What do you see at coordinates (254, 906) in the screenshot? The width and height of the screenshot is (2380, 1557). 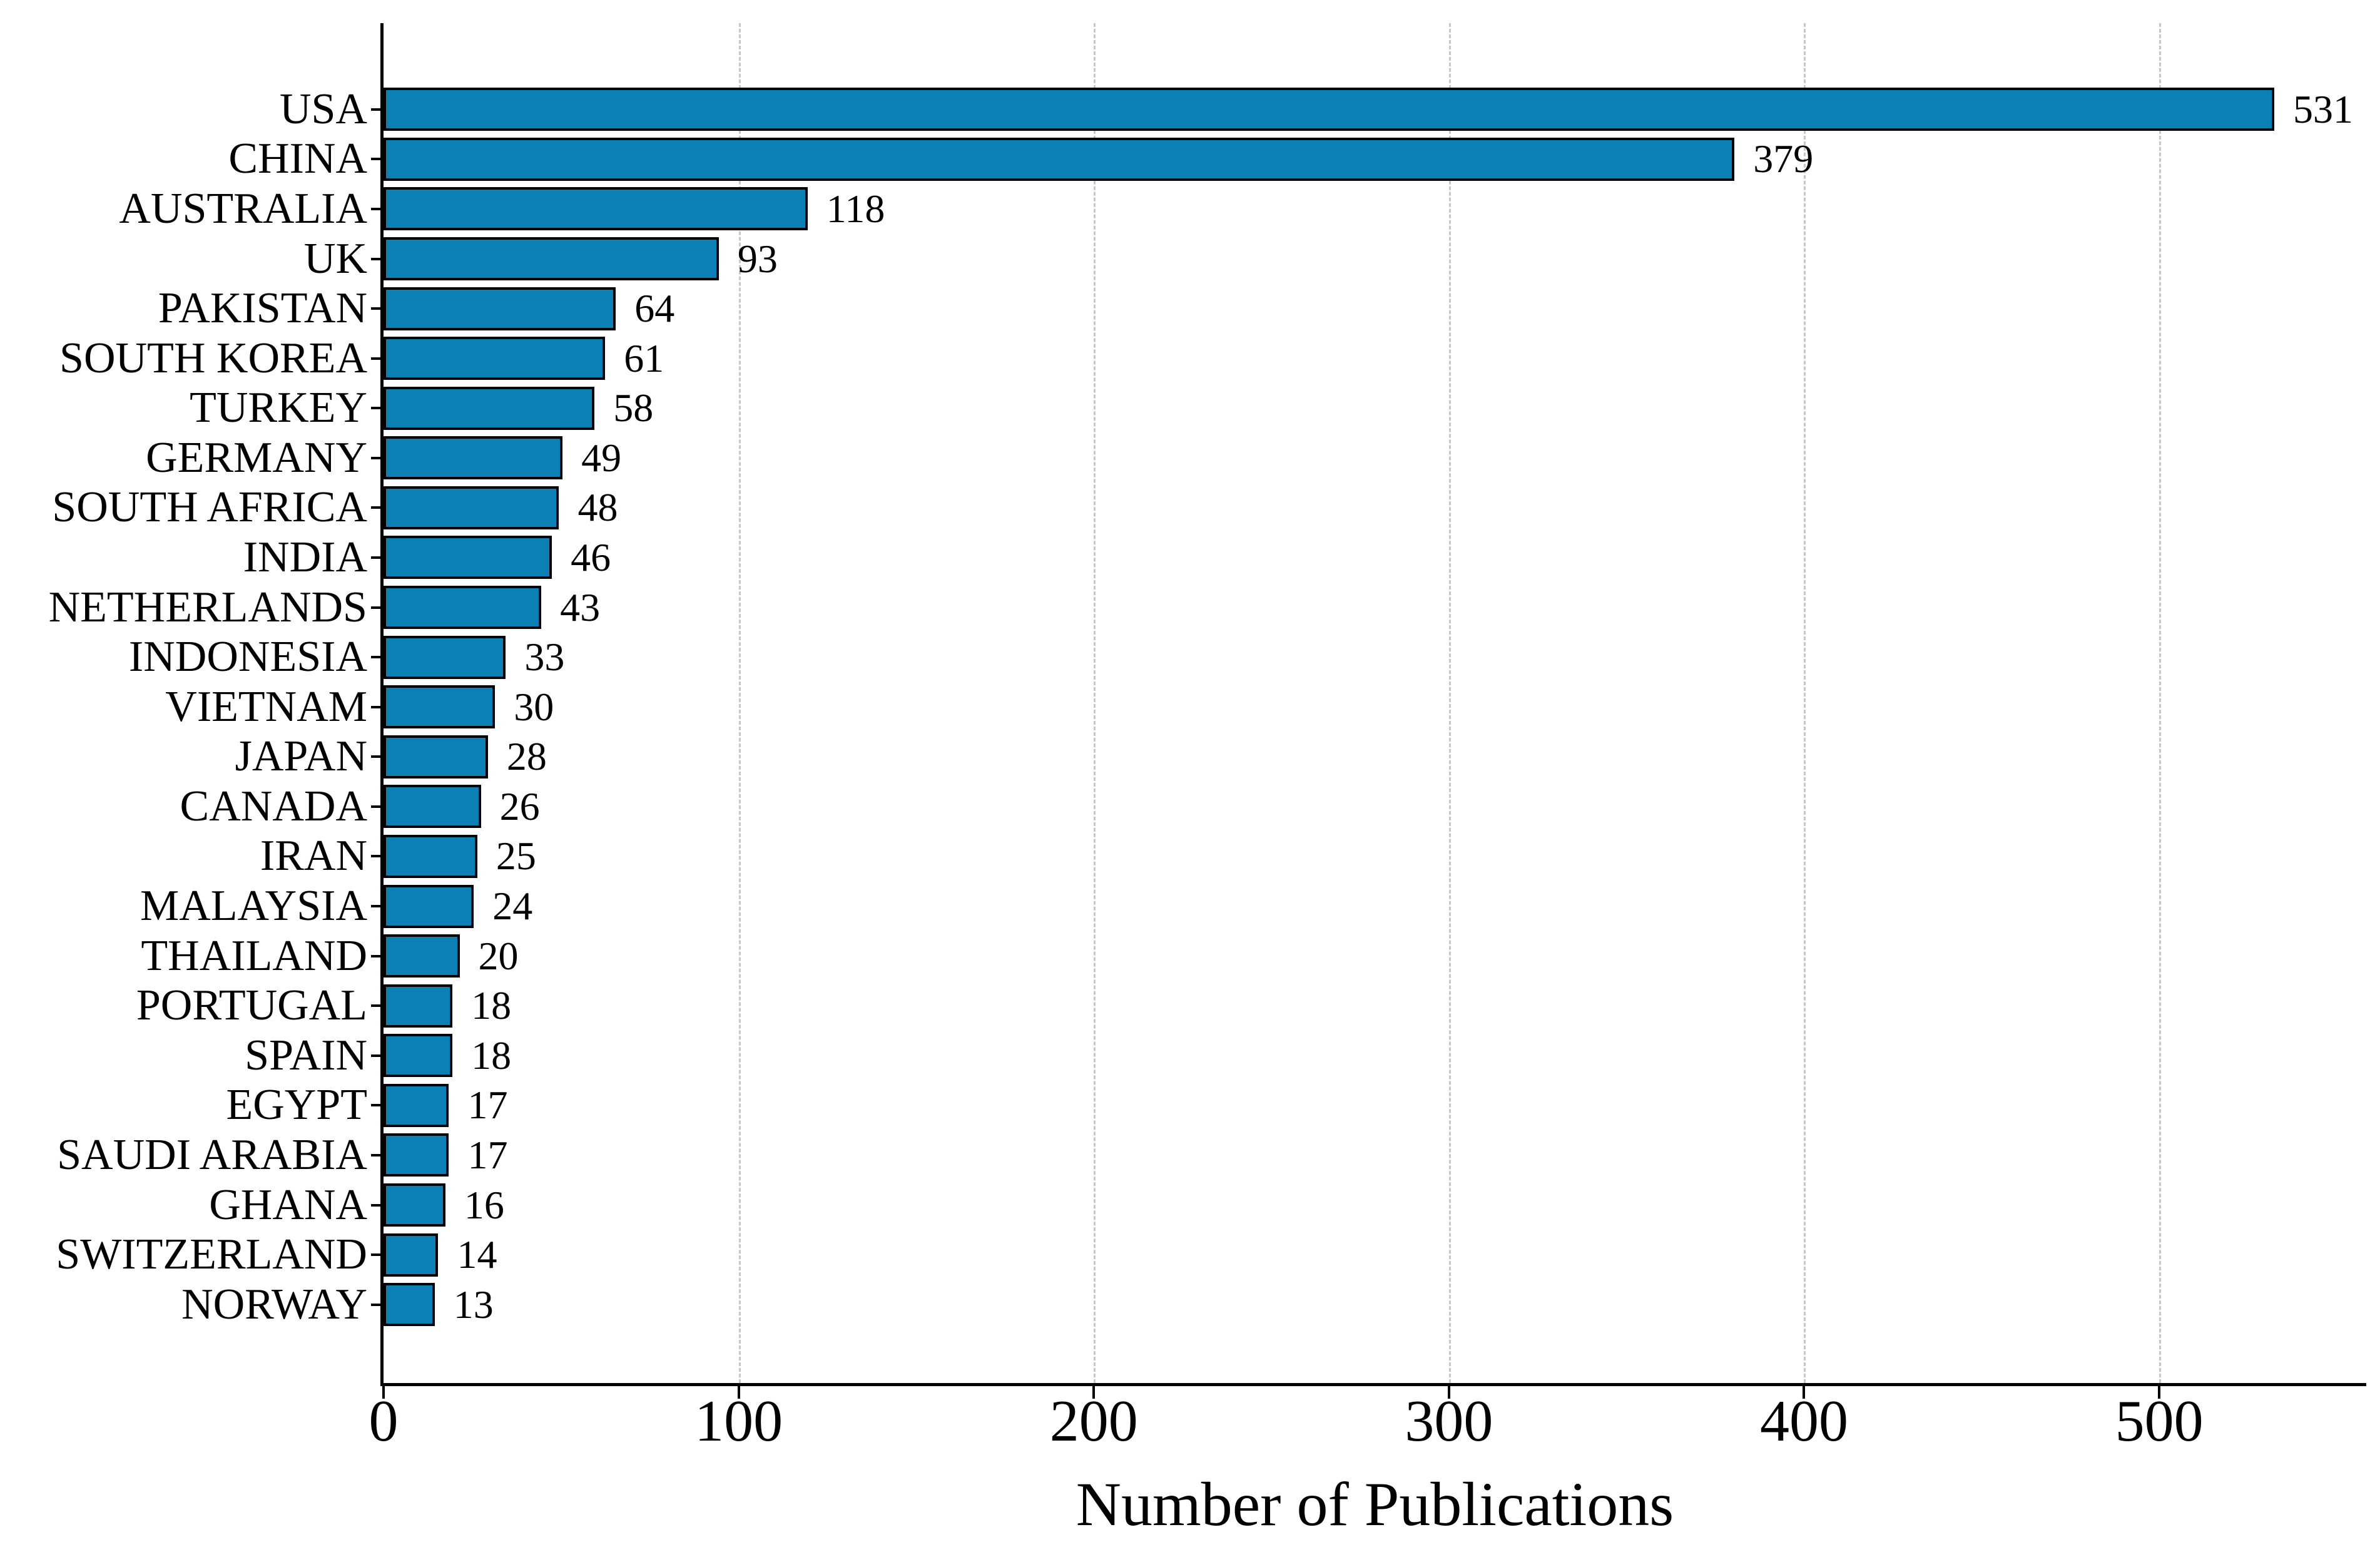 I see `category-label: MALAYSIA` at bounding box center [254, 906].